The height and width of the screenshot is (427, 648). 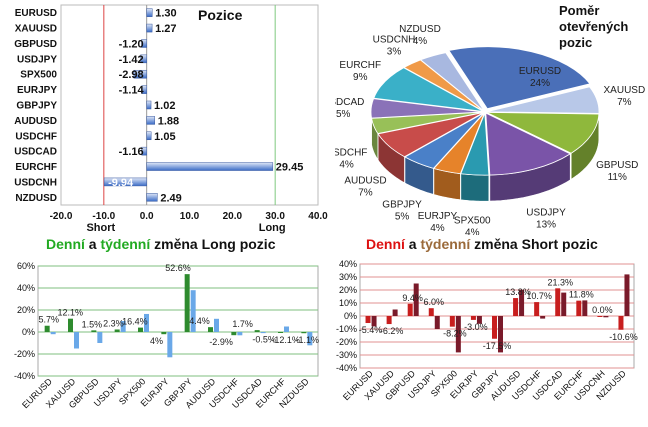 I want to click on pie-slice-percent: 11%, so click(x=617, y=177).